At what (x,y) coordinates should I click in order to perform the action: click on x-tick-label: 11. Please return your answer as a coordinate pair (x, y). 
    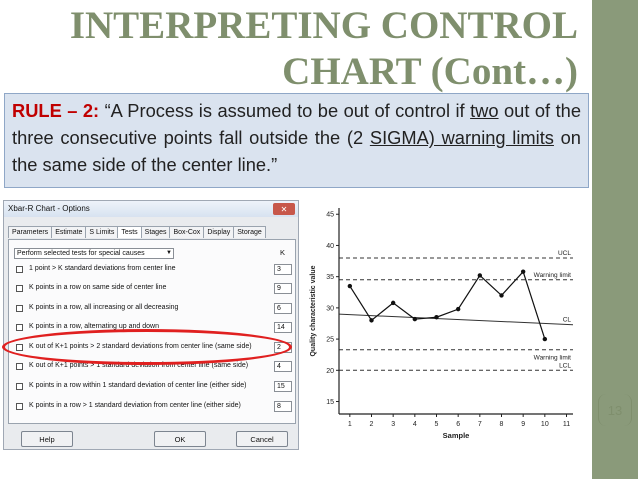
    Looking at the image, I should click on (566, 424).